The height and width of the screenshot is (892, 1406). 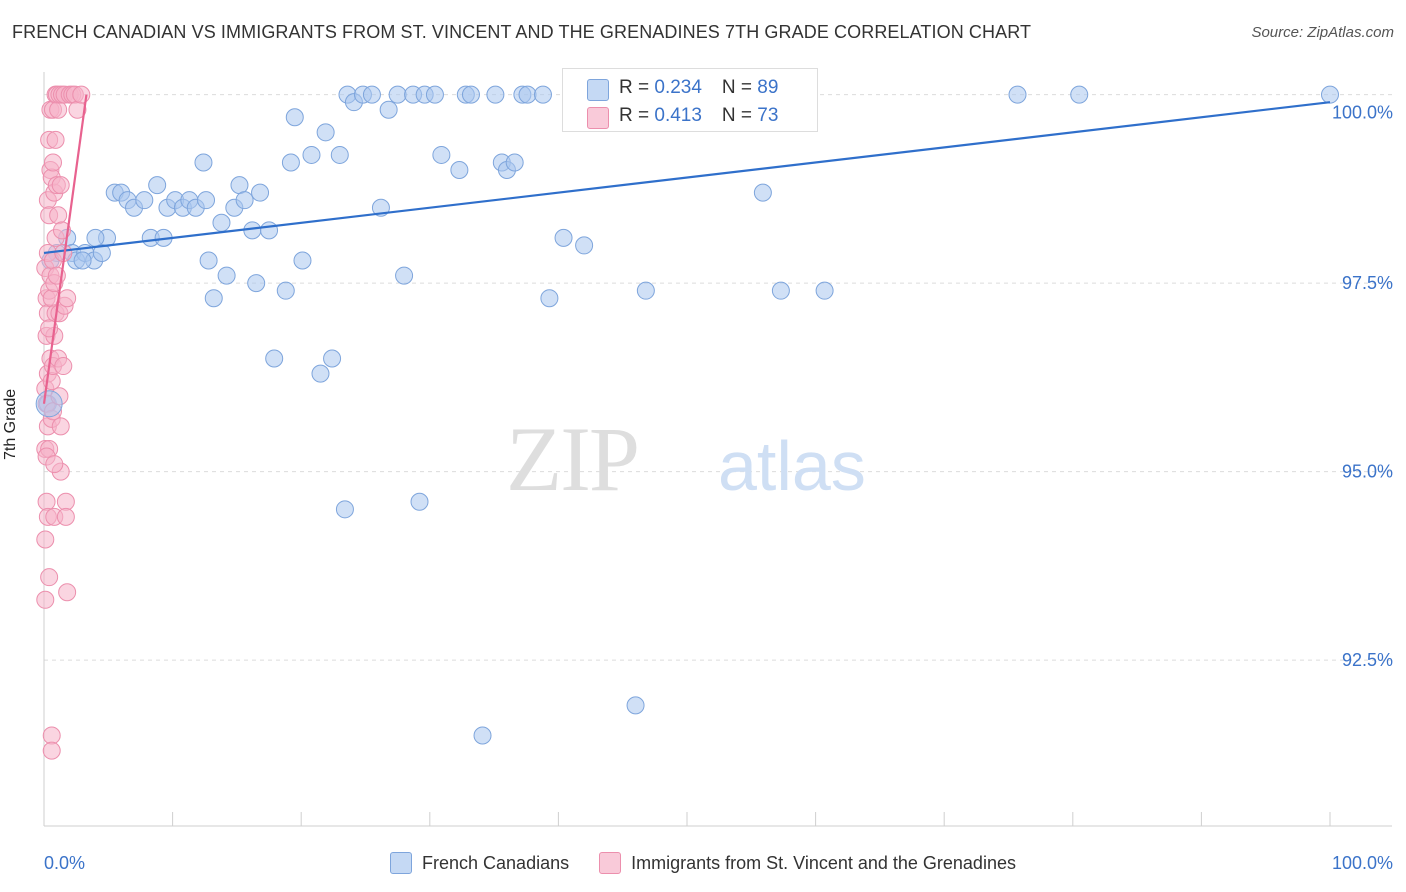 I want to click on y-tick-label: 92.5%, so click(x=1367, y=660).